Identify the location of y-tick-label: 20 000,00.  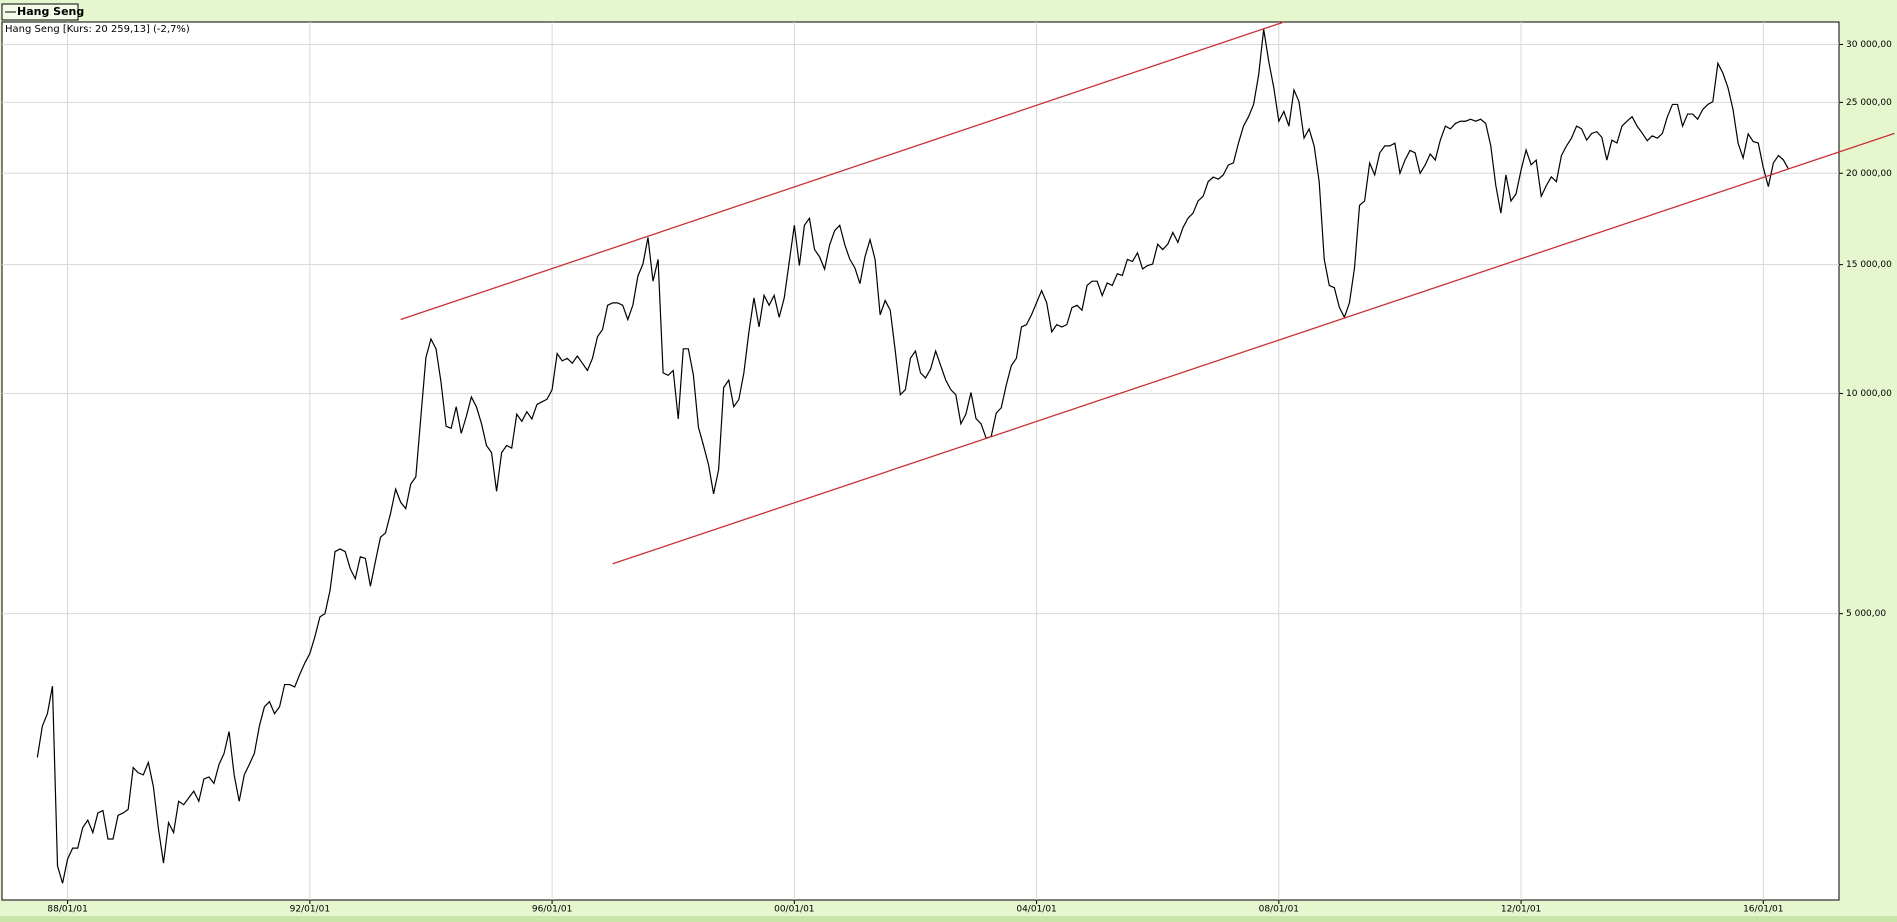
(1869, 174).